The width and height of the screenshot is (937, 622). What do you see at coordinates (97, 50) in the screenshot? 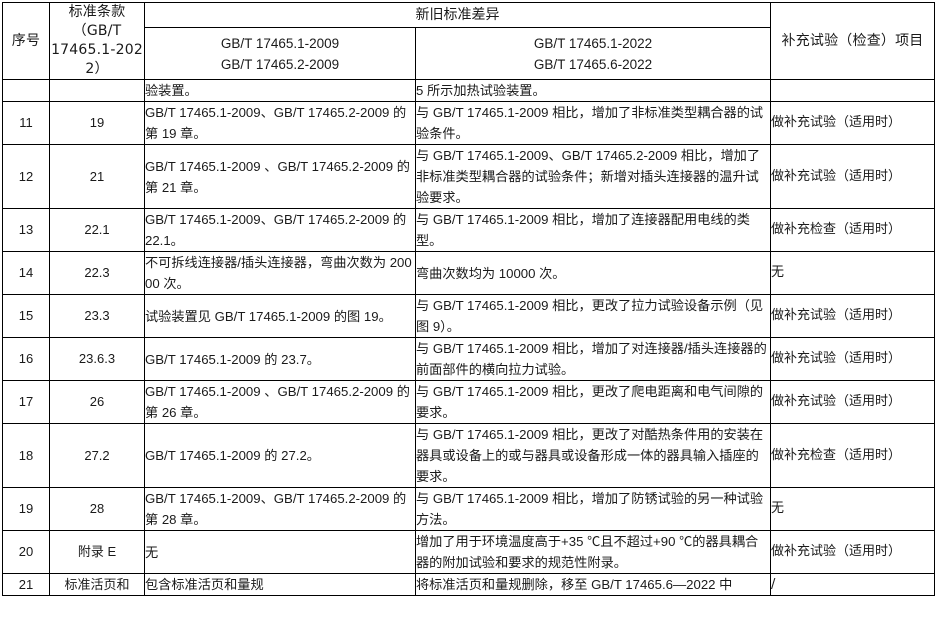
I see `header-clause-line-3: 17465.1-202` at bounding box center [97, 50].